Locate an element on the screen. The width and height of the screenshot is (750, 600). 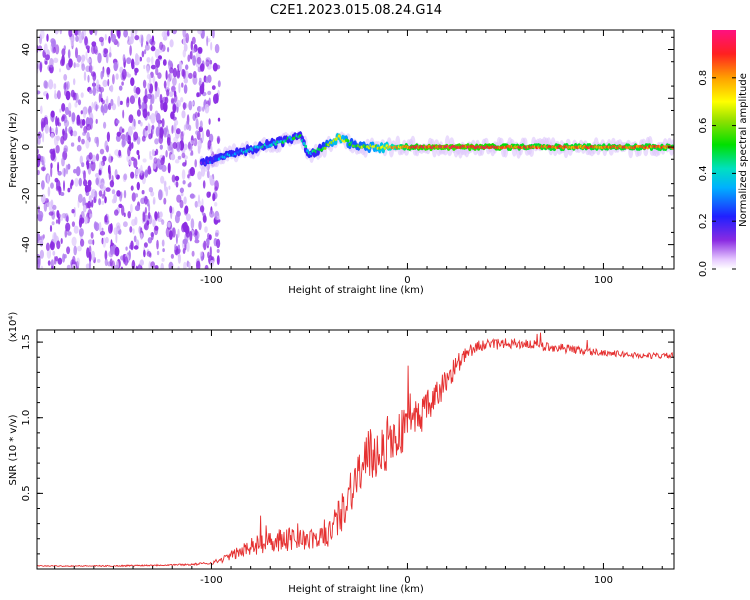
snr-ylabel: SNR (10 * v/v) is located at coordinates (13, 449).